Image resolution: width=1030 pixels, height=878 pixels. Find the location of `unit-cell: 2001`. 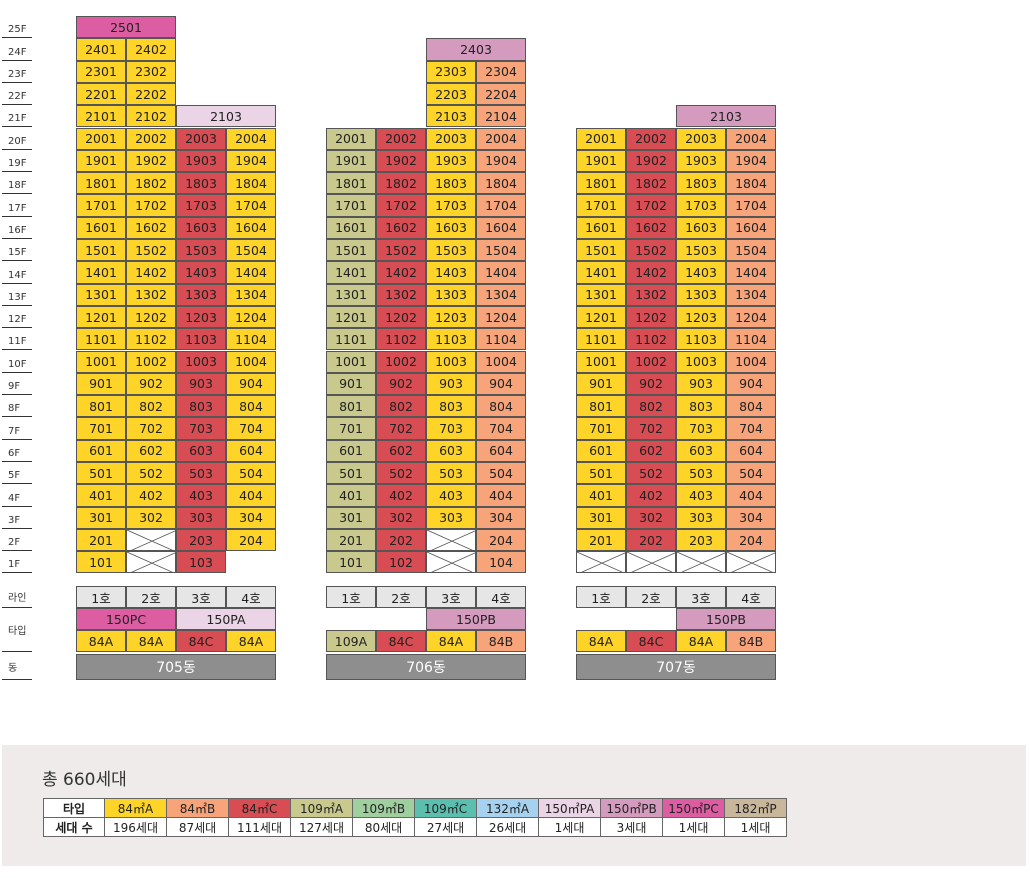

unit-cell: 2001 is located at coordinates (351, 138).